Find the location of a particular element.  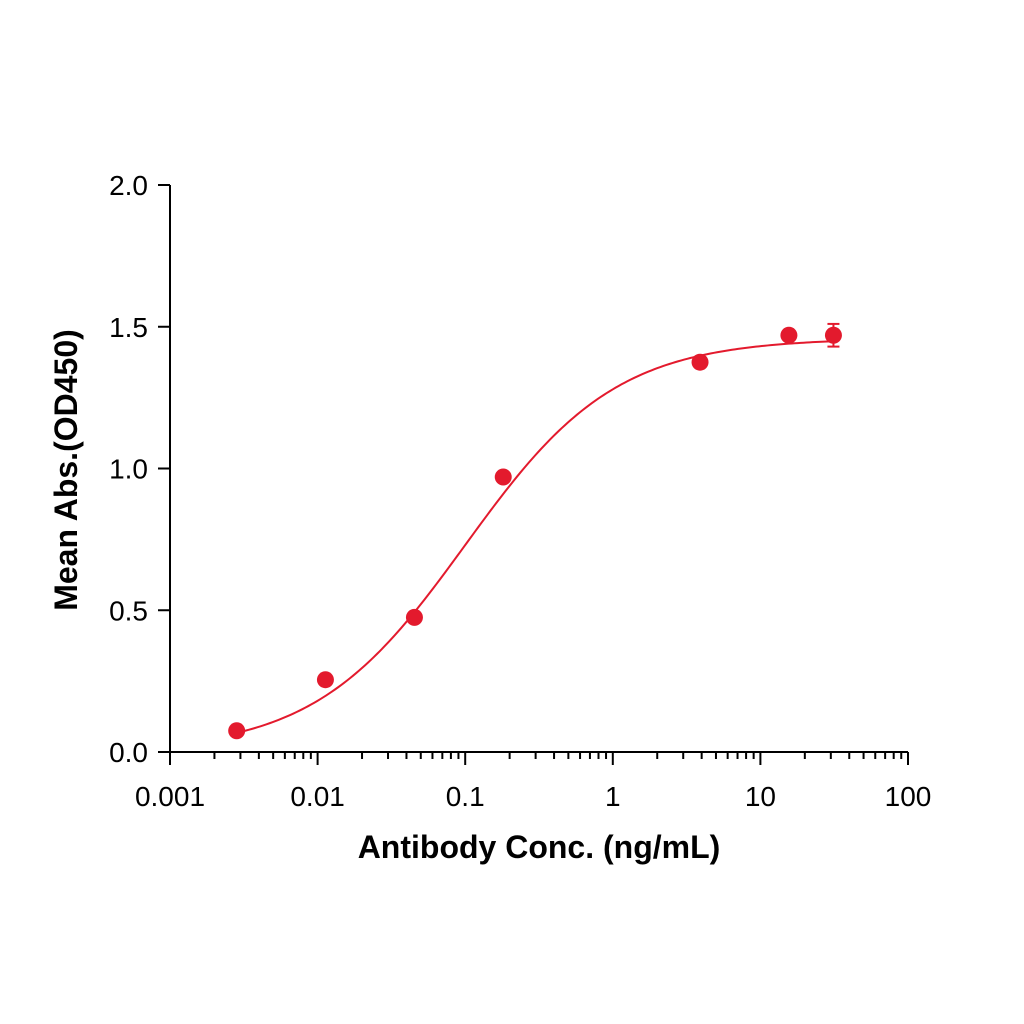

y-tick-label: 0.0 is located at coordinates (128, 752).